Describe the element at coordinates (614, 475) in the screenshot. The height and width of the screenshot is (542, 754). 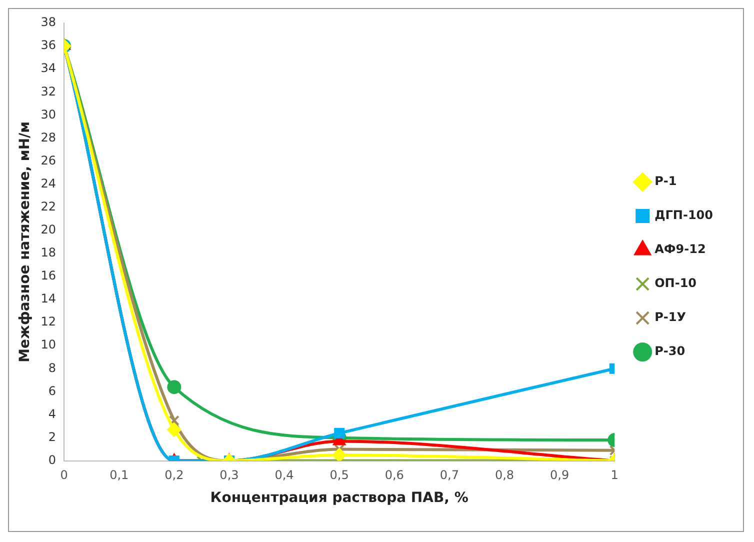
I see `x-tick-label: 1` at that location.